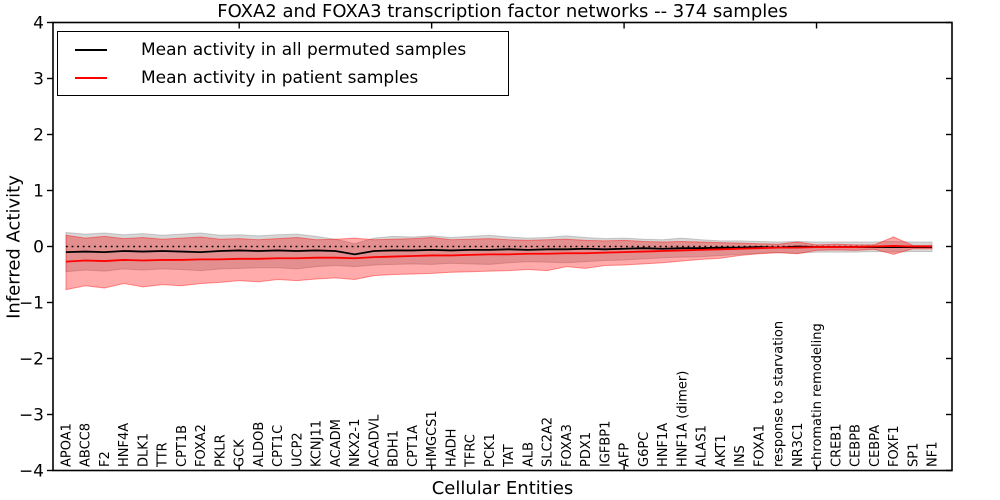 The image size is (1000, 500). Describe the element at coordinates (586, 449) in the screenshot. I see `x-tick-label: PDX1` at that location.